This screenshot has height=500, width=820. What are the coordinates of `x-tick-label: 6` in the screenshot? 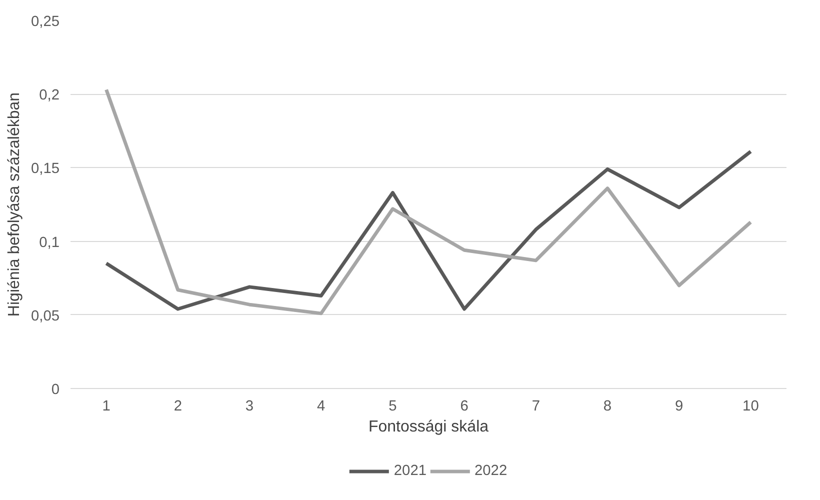 It's located at (464, 406).